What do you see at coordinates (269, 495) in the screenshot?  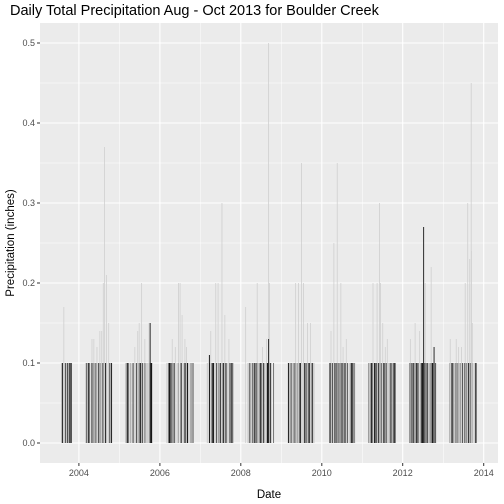 I see `x-axis-title: Date` at bounding box center [269, 495].